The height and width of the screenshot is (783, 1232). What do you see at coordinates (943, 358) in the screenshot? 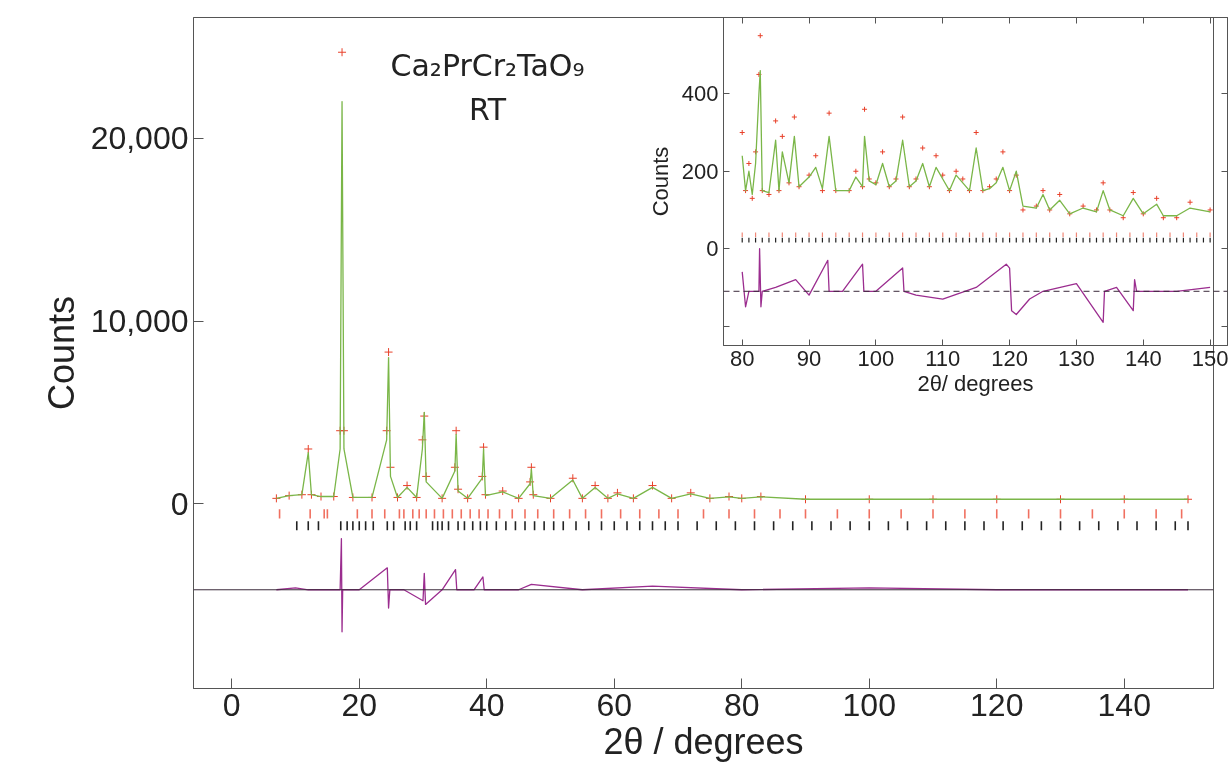
I see `x-tick-label: 110` at bounding box center [943, 358].